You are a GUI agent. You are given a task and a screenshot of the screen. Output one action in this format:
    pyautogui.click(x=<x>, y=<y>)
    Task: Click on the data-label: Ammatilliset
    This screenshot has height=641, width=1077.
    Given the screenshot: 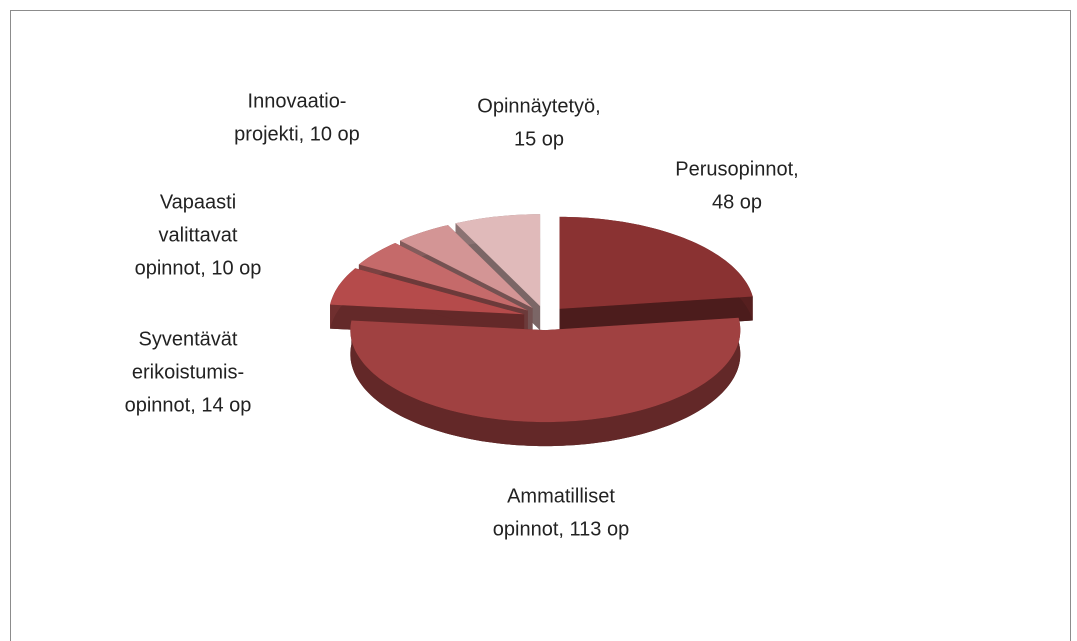 What is the action you would take?
    pyautogui.click(x=561, y=496)
    